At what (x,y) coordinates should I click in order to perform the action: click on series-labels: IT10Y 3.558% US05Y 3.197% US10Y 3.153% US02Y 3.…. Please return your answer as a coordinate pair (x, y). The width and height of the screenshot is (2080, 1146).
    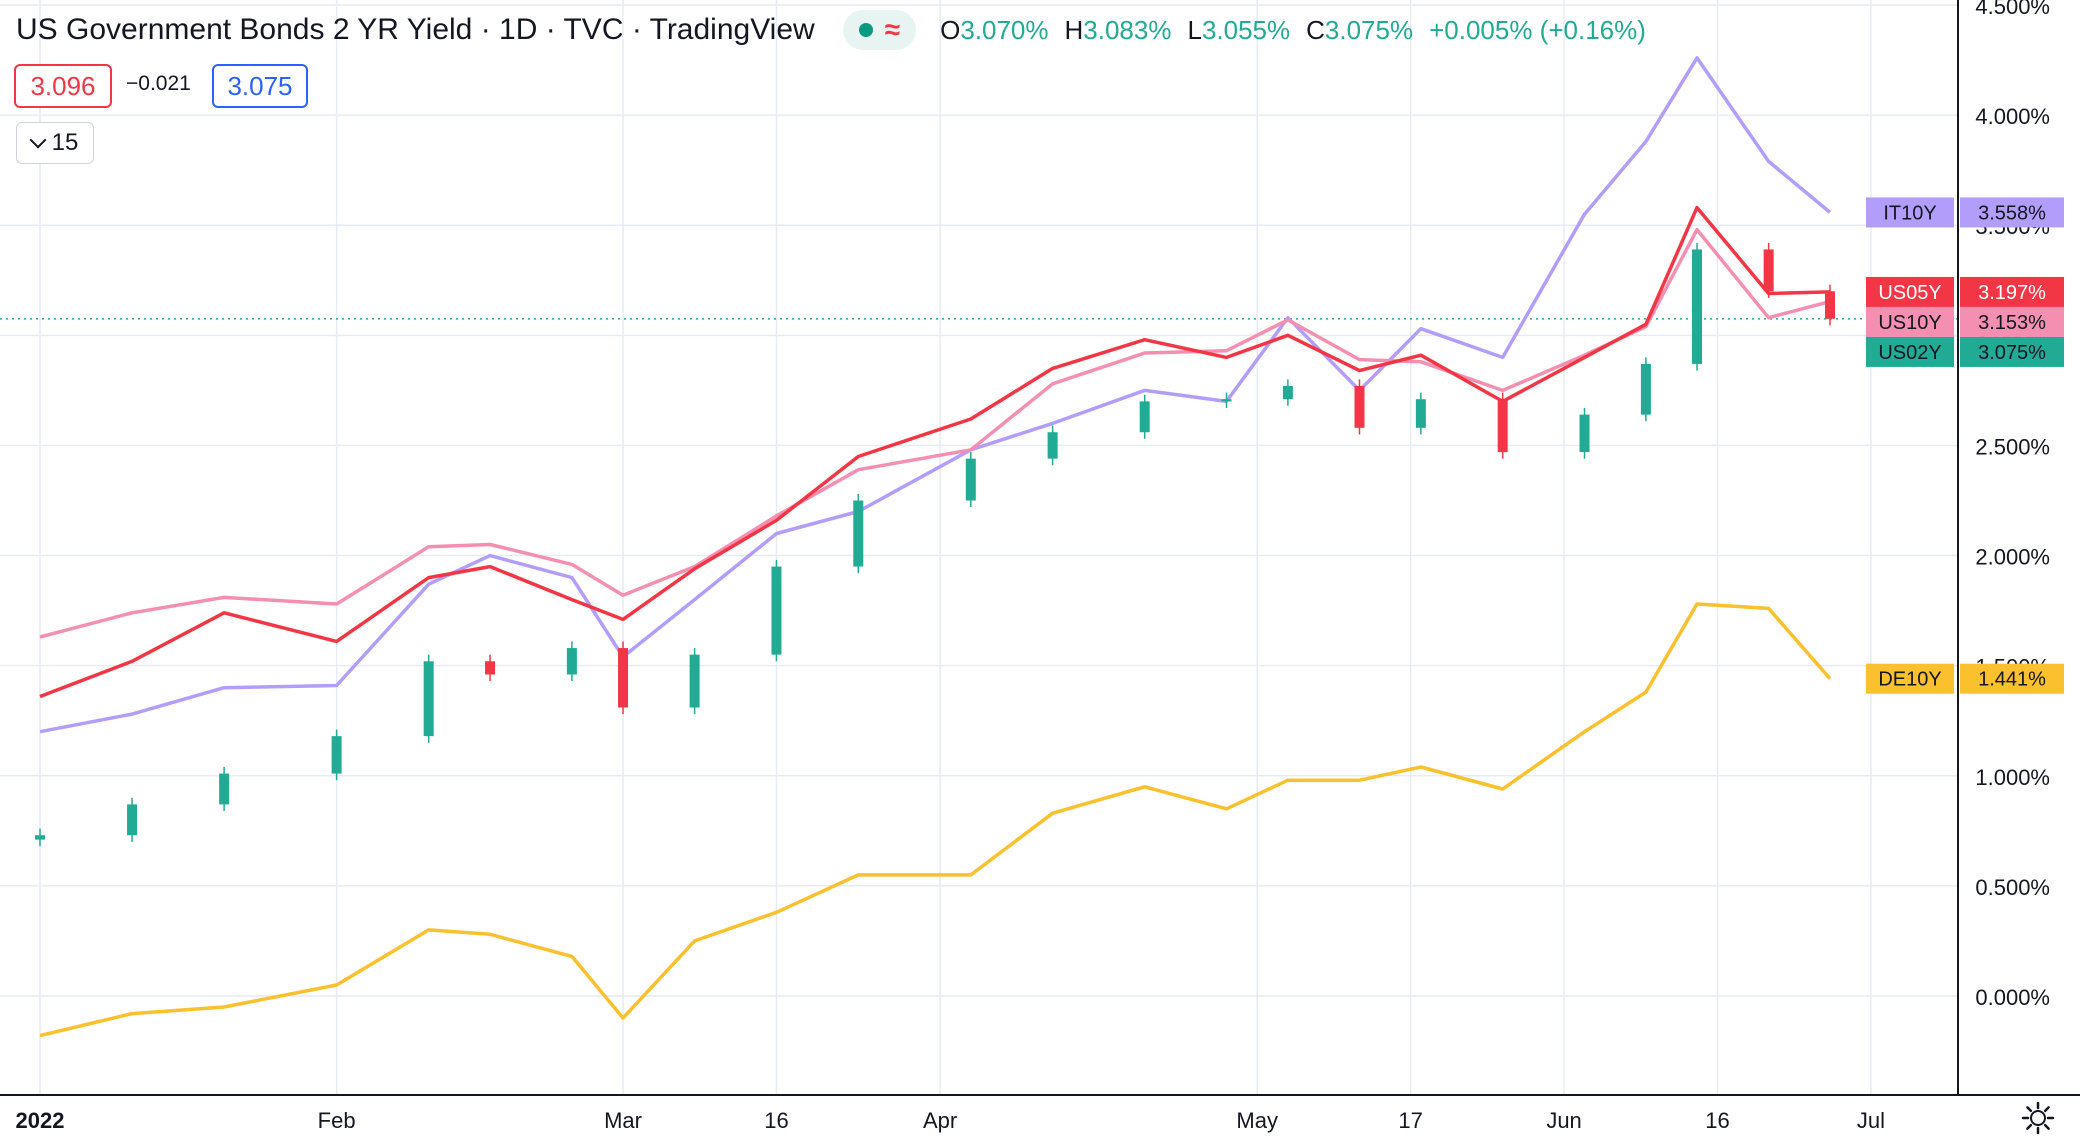
    Looking at the image, I should click on (1965, 445).